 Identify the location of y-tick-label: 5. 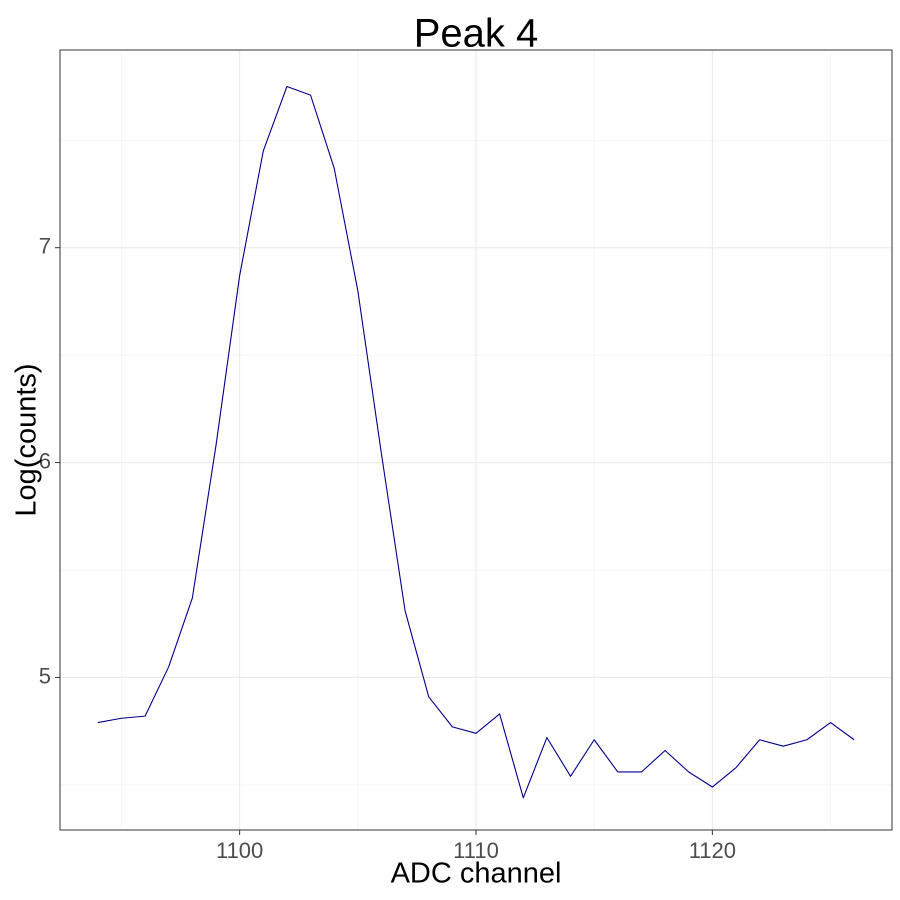
(45, 675).